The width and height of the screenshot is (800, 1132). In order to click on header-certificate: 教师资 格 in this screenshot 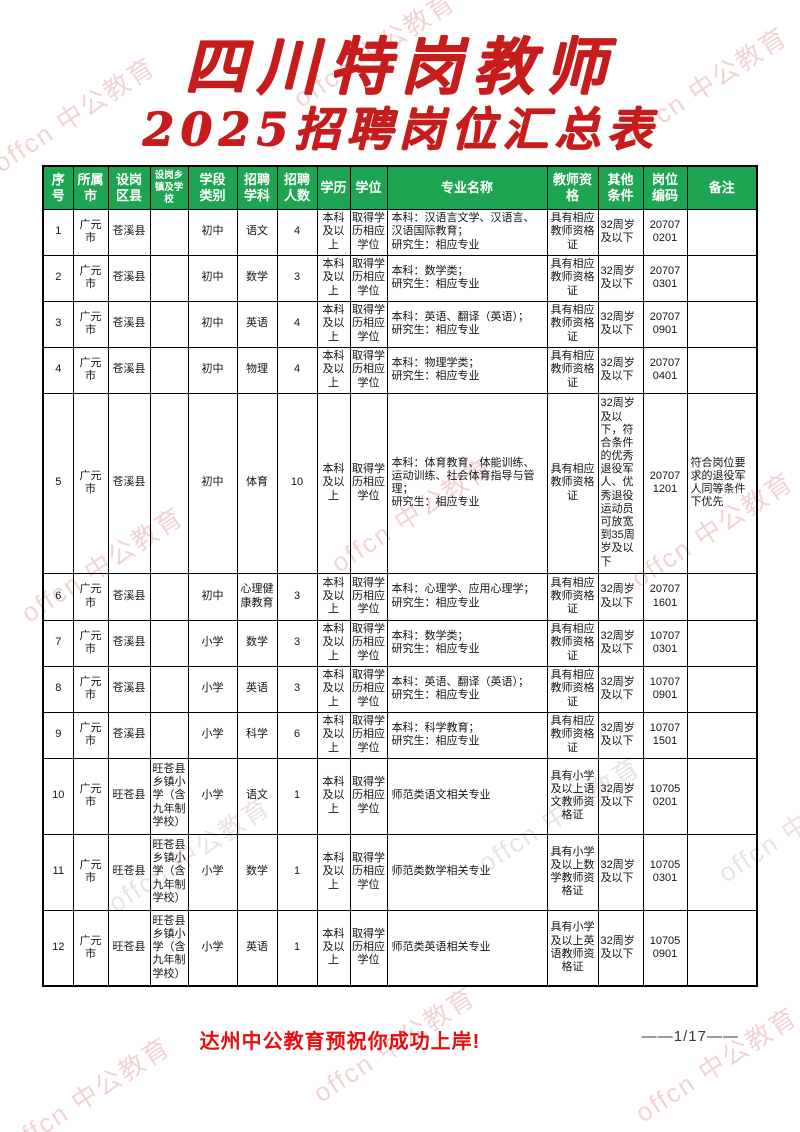, I will do `click(572, 187)`.